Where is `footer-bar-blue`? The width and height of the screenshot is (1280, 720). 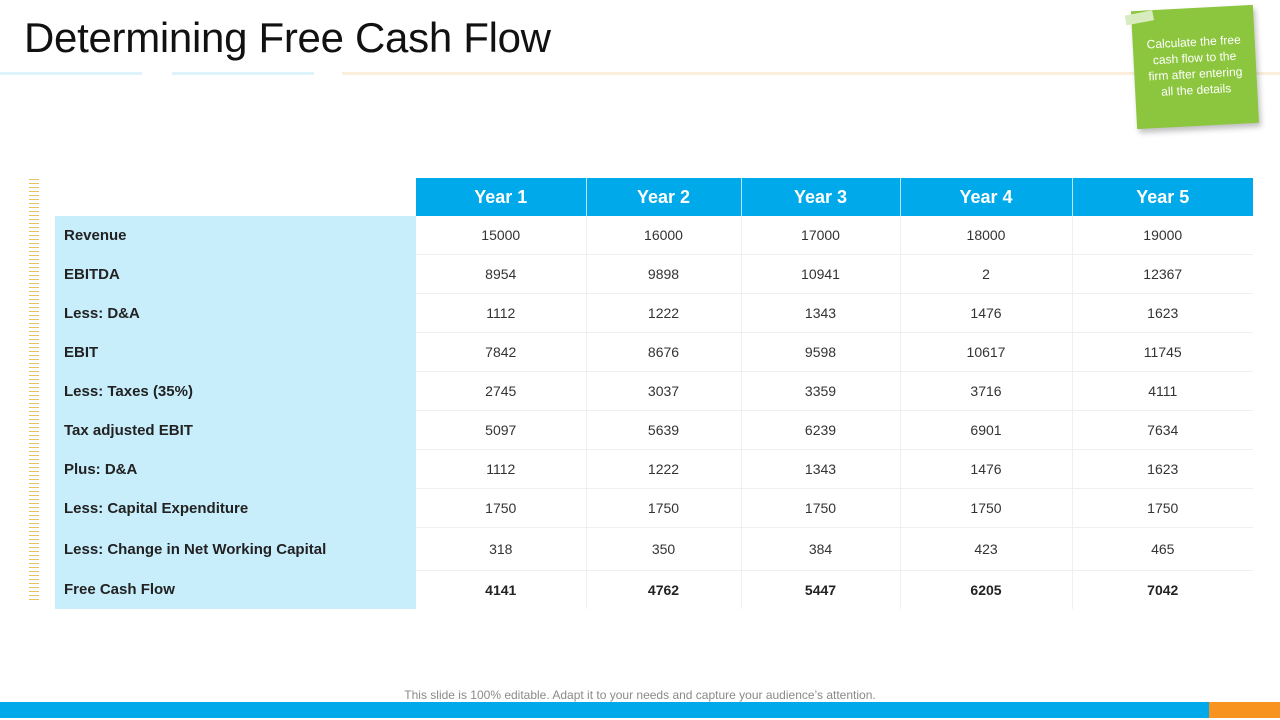 footer-bar-blue is located at coordinates (604, 710).